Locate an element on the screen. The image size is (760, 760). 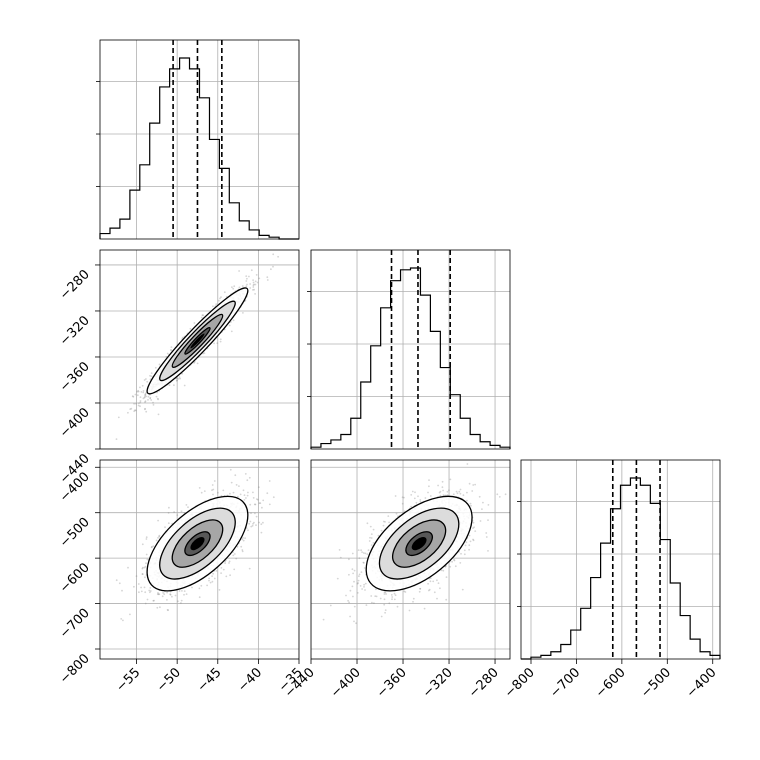
y-tick-label: −320 is located at coordinates (75, 331).